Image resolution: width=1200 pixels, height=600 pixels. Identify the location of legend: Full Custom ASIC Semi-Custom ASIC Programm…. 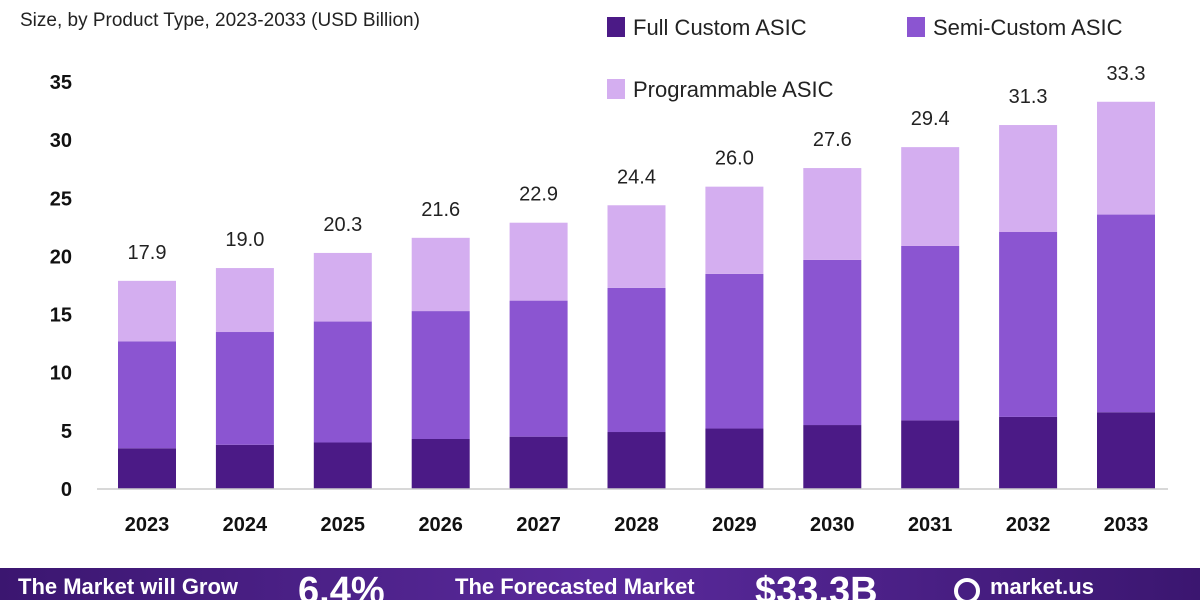
(865, 58).